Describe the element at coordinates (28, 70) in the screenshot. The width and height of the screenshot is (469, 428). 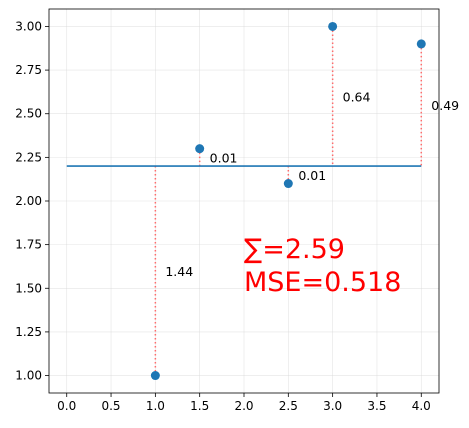
I see `y-tick-label: 2.75` at that location.